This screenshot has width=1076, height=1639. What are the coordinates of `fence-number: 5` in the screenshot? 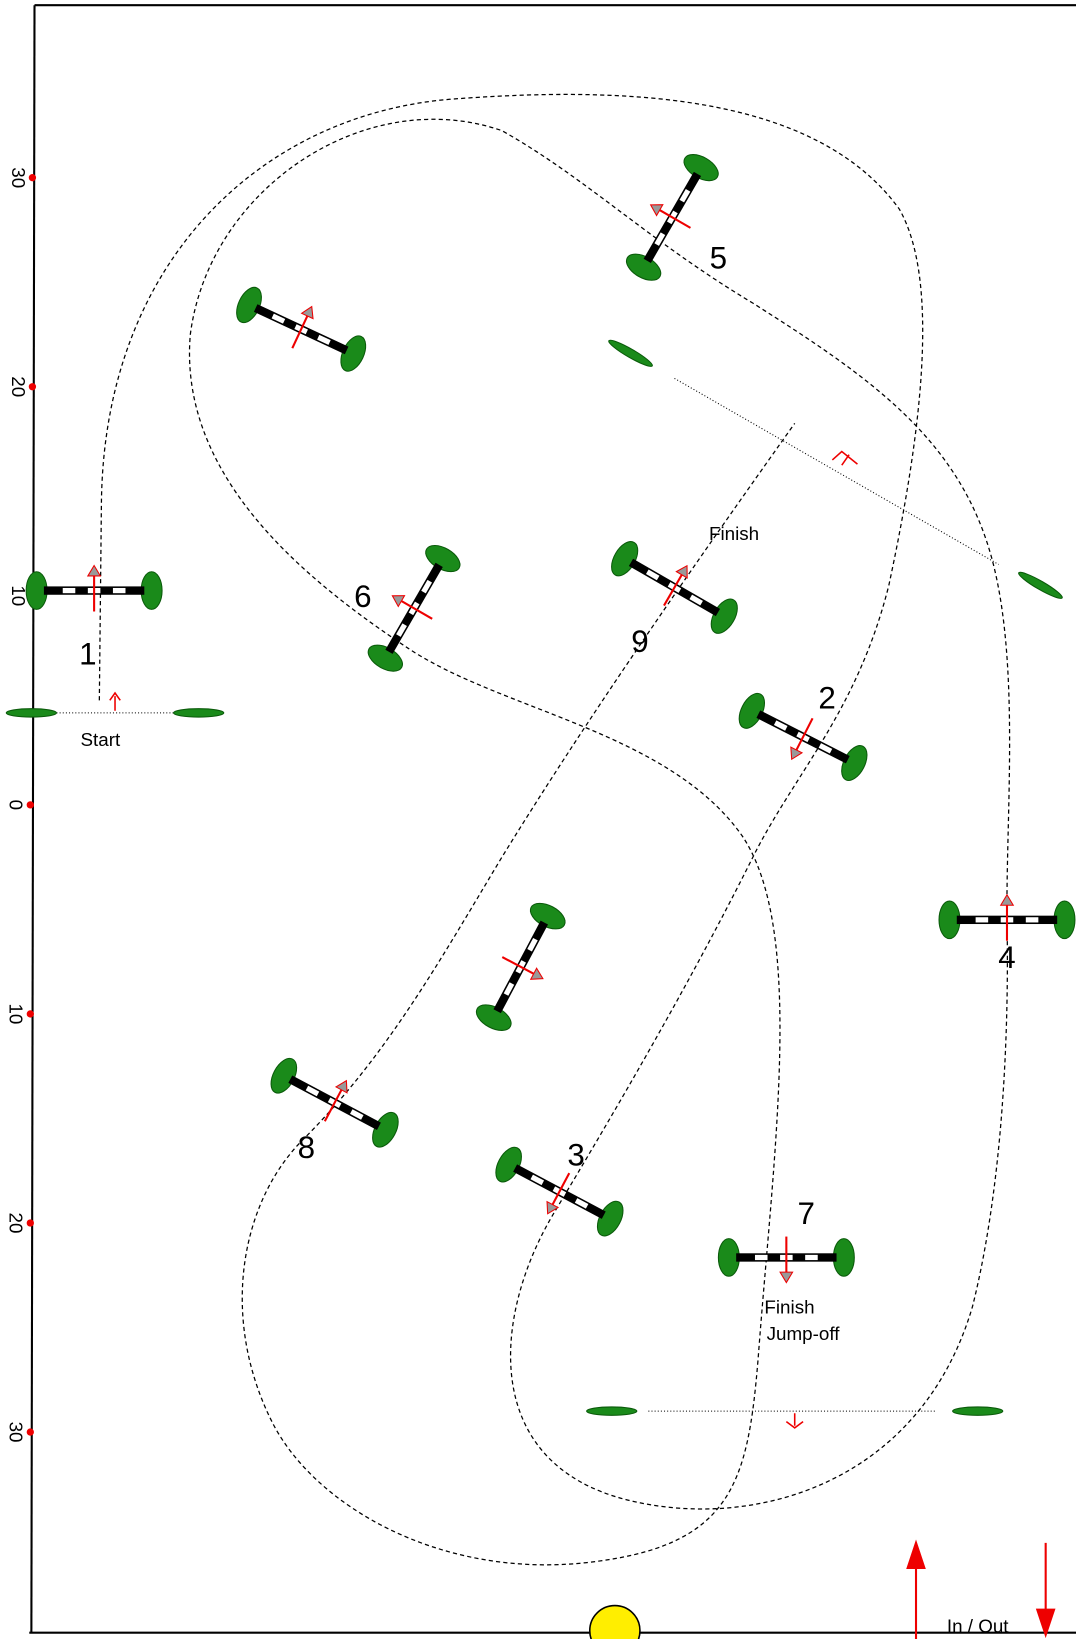 It's located at (718, 258).